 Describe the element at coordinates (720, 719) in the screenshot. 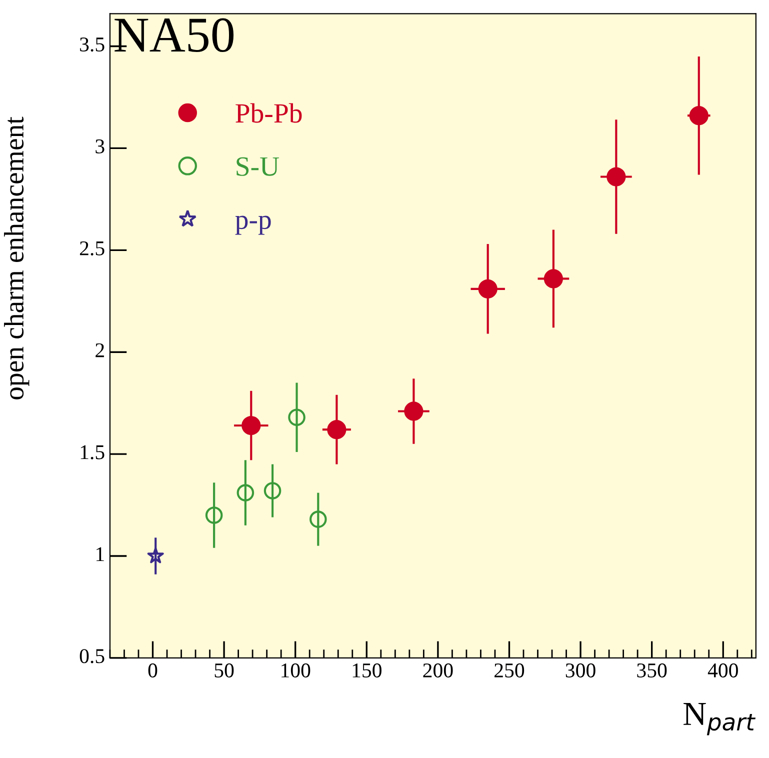

I see `x-axis-title: N$_{part}$` at that location.